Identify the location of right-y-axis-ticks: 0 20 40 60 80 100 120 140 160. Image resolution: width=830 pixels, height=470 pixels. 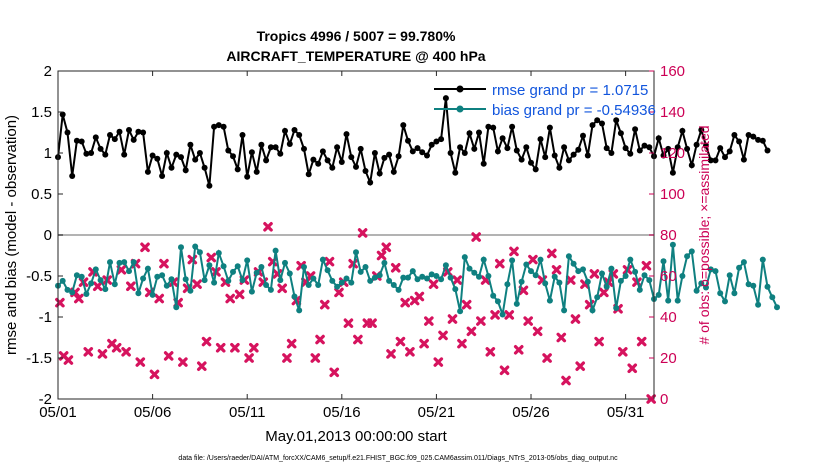
(667, 235).